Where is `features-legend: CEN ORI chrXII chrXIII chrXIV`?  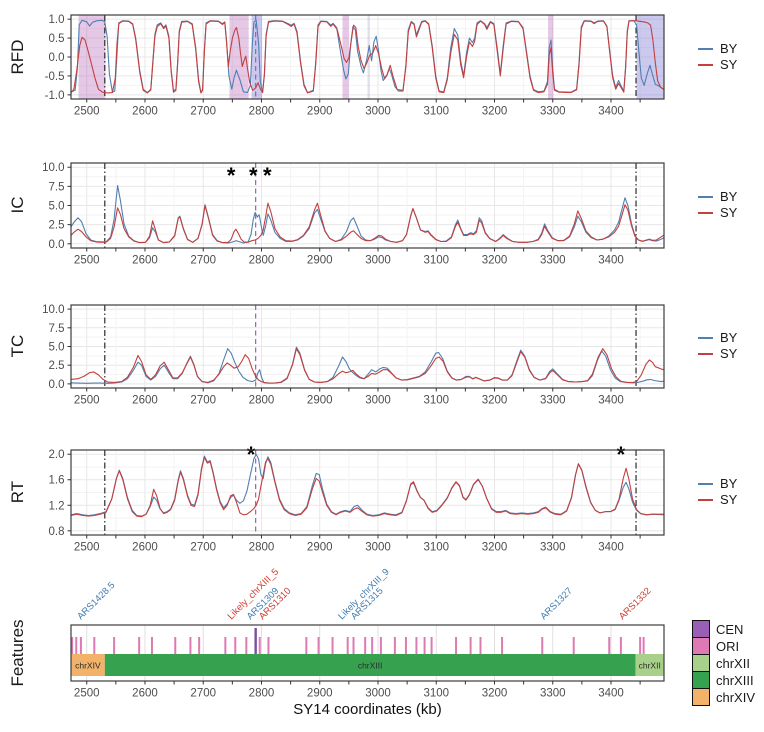 features-legend: CEN ORI chrXII chrXIII chrXIV is located at coordinates (724, 662).